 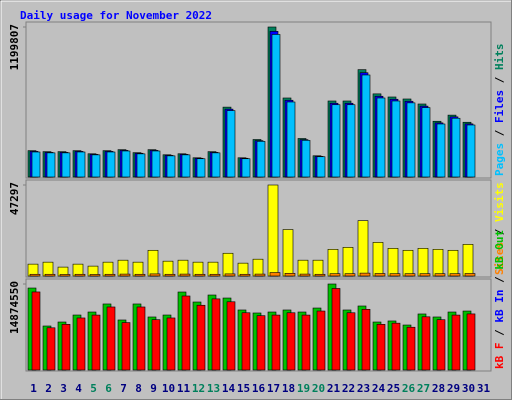 What do you see at coordinates (499, 356) in the screenshot?
I see `legend-entry: kB F` at bounding box center [499, 356].